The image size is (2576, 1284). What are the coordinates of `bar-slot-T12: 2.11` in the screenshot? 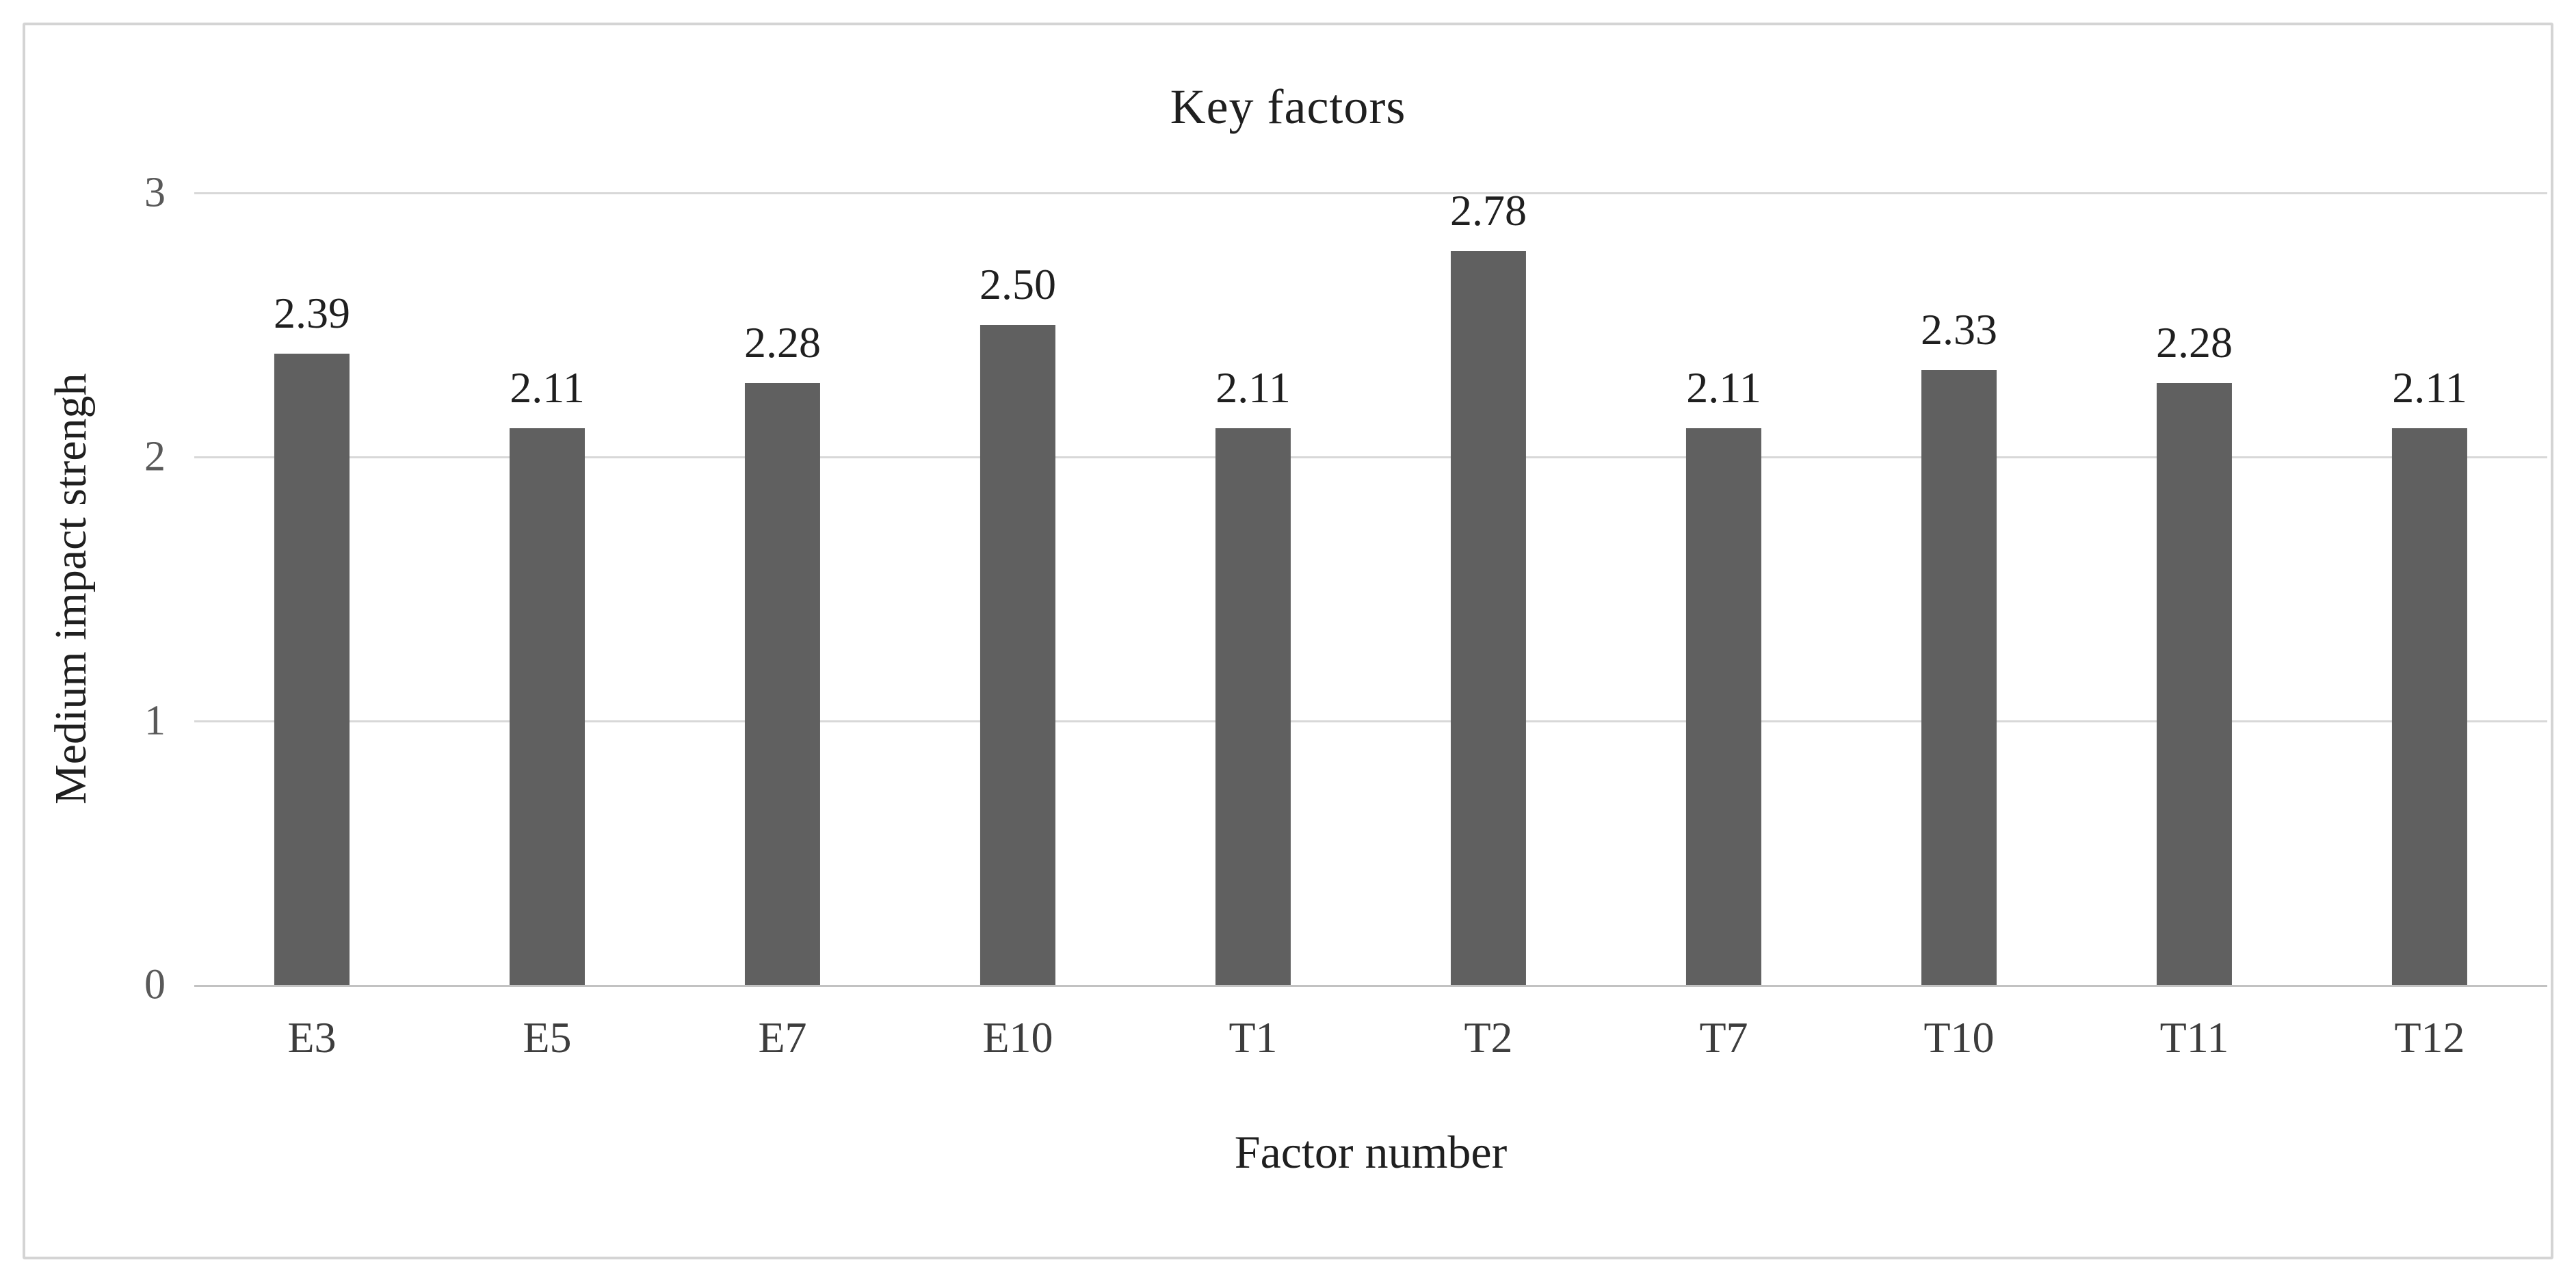 It's located at (2429, 589).